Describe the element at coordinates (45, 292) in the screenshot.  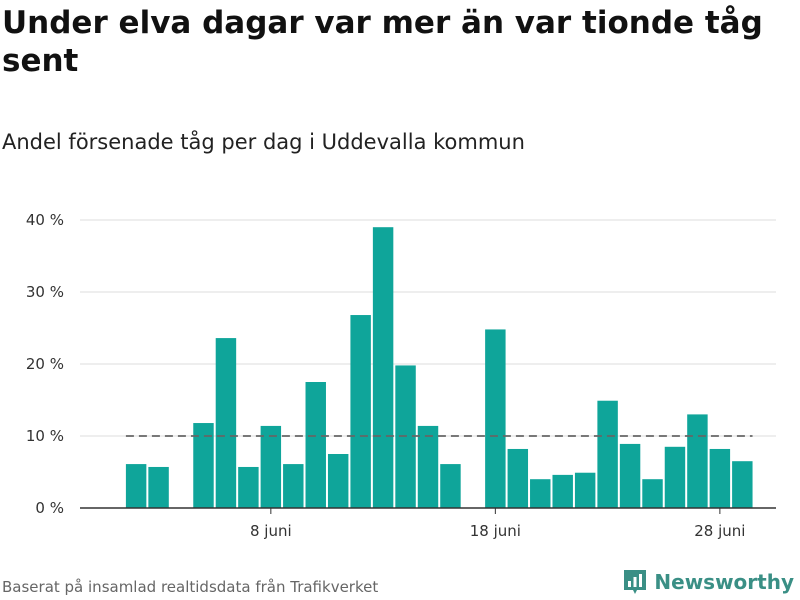
I see `y-tick-label: 30 %` at that location.